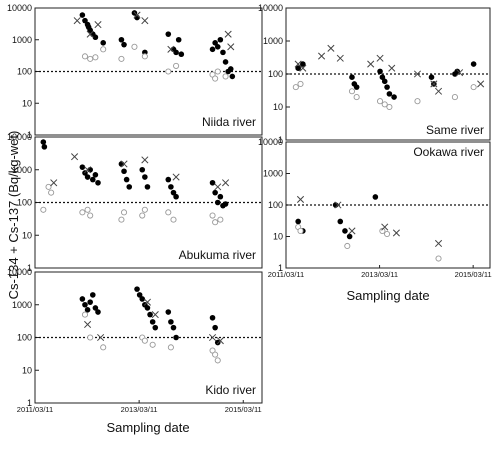 This screenshot has width=500, height=460. What do you see at coordinates (473, 274) in the screenshot?
I see `x-tick-label: 2015/03/11` at bounding box center [473, 274].